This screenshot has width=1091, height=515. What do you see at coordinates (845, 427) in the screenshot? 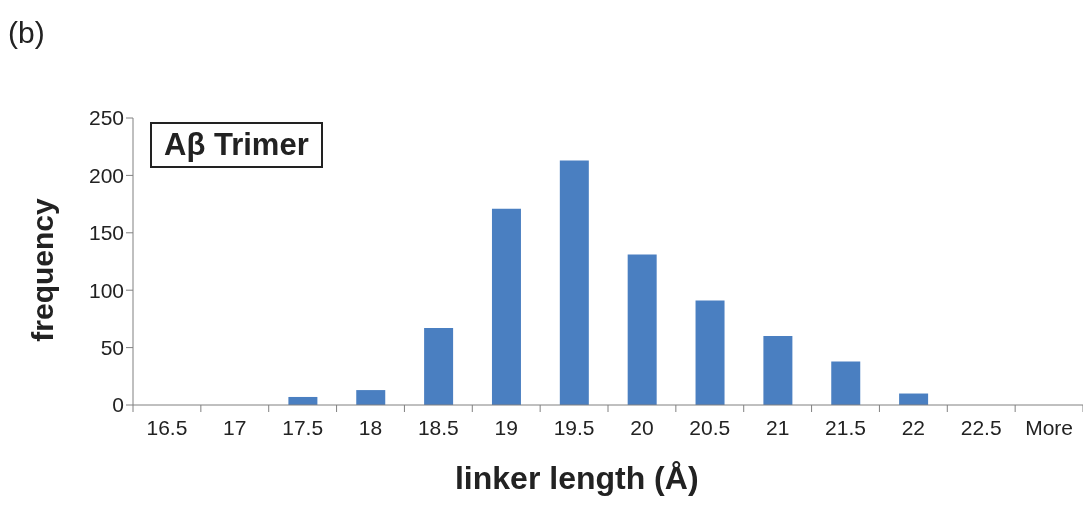
I see `x-tick-label: 21.5` at bounding box center [845, 427].